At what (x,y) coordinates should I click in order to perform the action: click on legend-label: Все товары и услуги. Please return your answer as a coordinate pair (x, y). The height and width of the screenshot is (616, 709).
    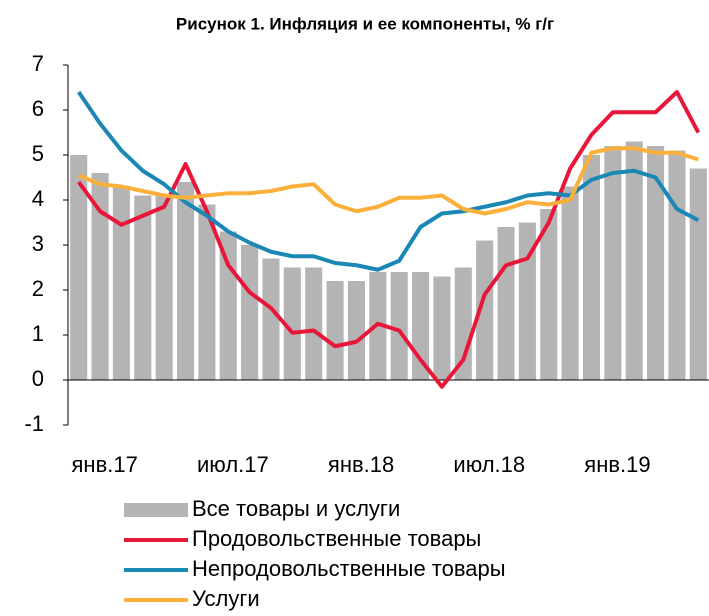
    Looking at the image, I should click on (296, 508).